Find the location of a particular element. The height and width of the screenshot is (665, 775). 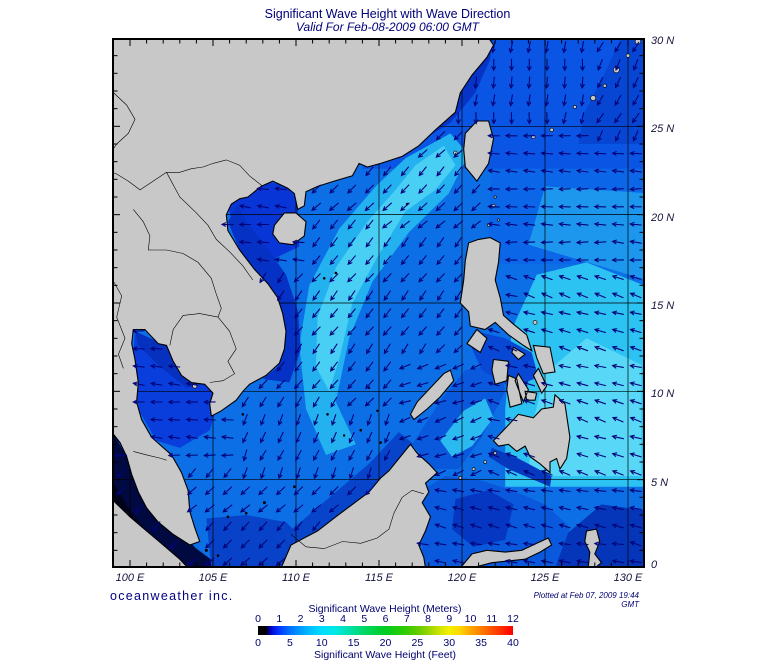

lon-label: 115 E is located at coordinates (379, 578).